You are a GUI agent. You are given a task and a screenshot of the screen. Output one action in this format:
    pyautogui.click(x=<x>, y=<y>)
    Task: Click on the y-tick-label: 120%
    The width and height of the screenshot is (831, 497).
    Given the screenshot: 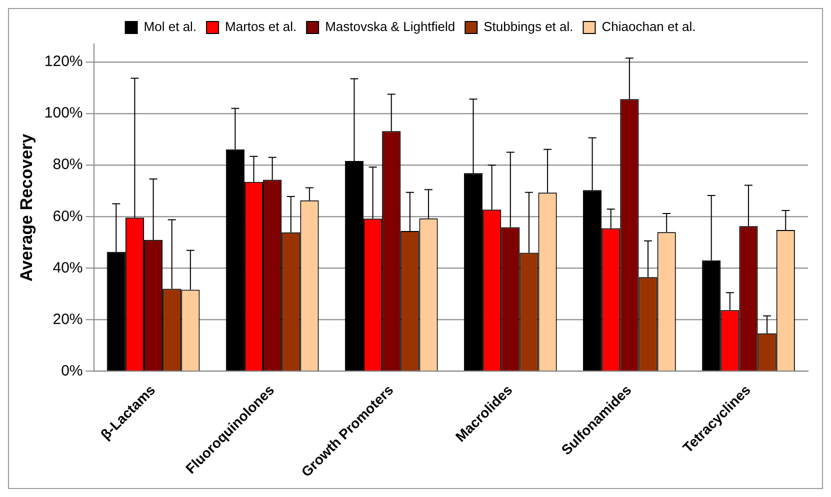 What is the action you would take?
    pyautogui.click(x=63, y=61)
    